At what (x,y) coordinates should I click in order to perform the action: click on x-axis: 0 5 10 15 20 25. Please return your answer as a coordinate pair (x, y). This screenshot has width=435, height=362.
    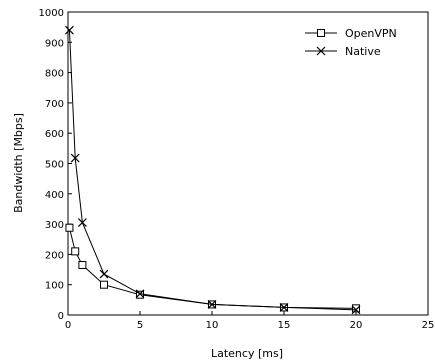
    Looking at the image, I should click on (250, 321).